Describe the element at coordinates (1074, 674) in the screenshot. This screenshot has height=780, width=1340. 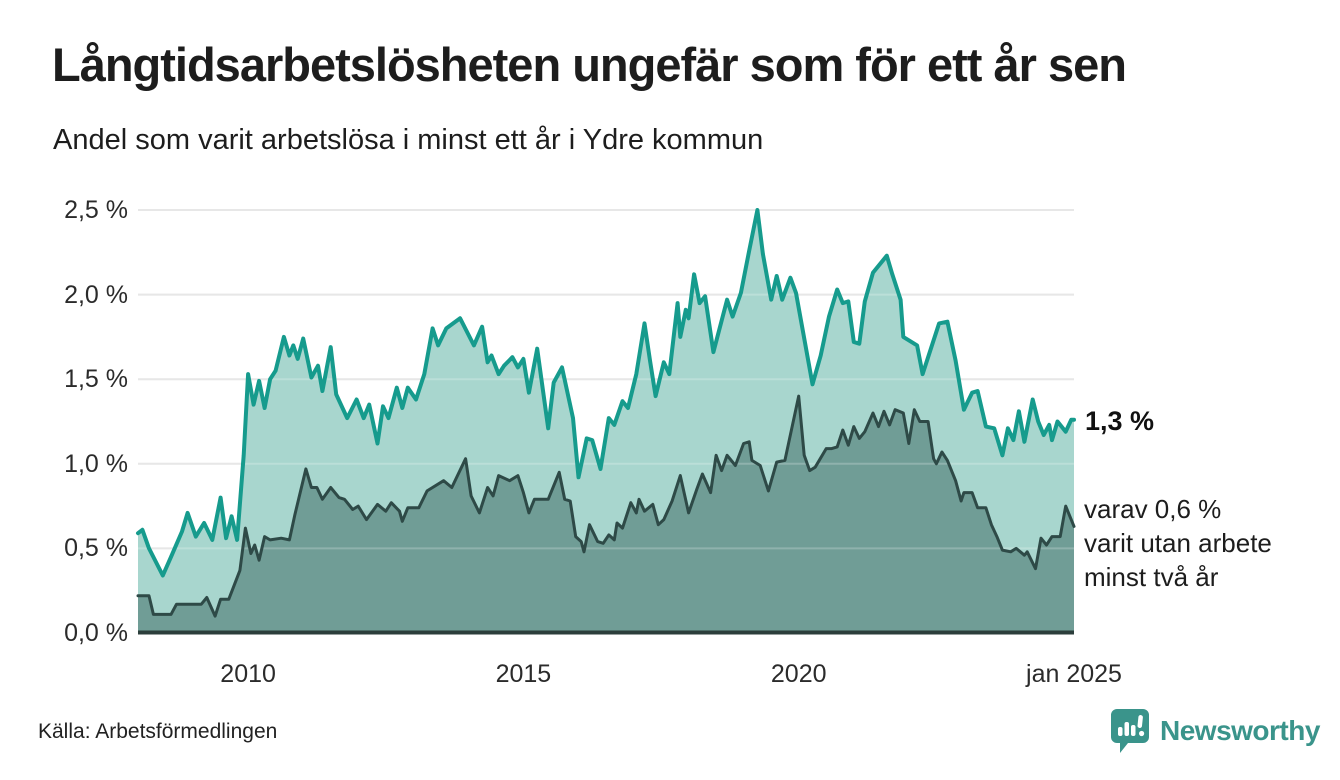
I see `x-axis-label: jan 2025` at that location.